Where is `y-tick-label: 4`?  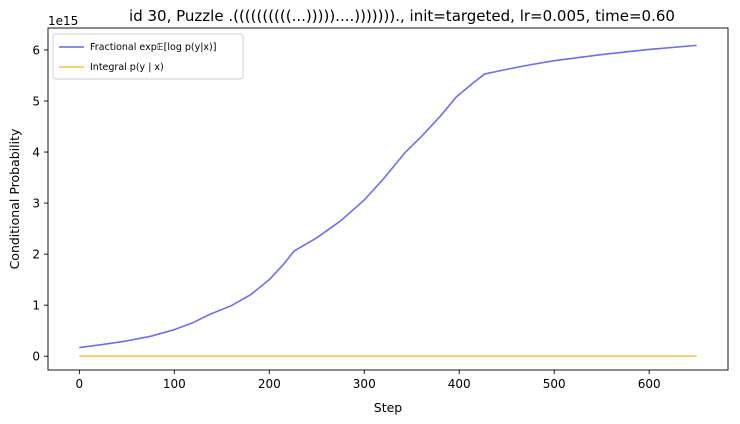
y-tick-label: 4 is located at coordinates (36, 153).